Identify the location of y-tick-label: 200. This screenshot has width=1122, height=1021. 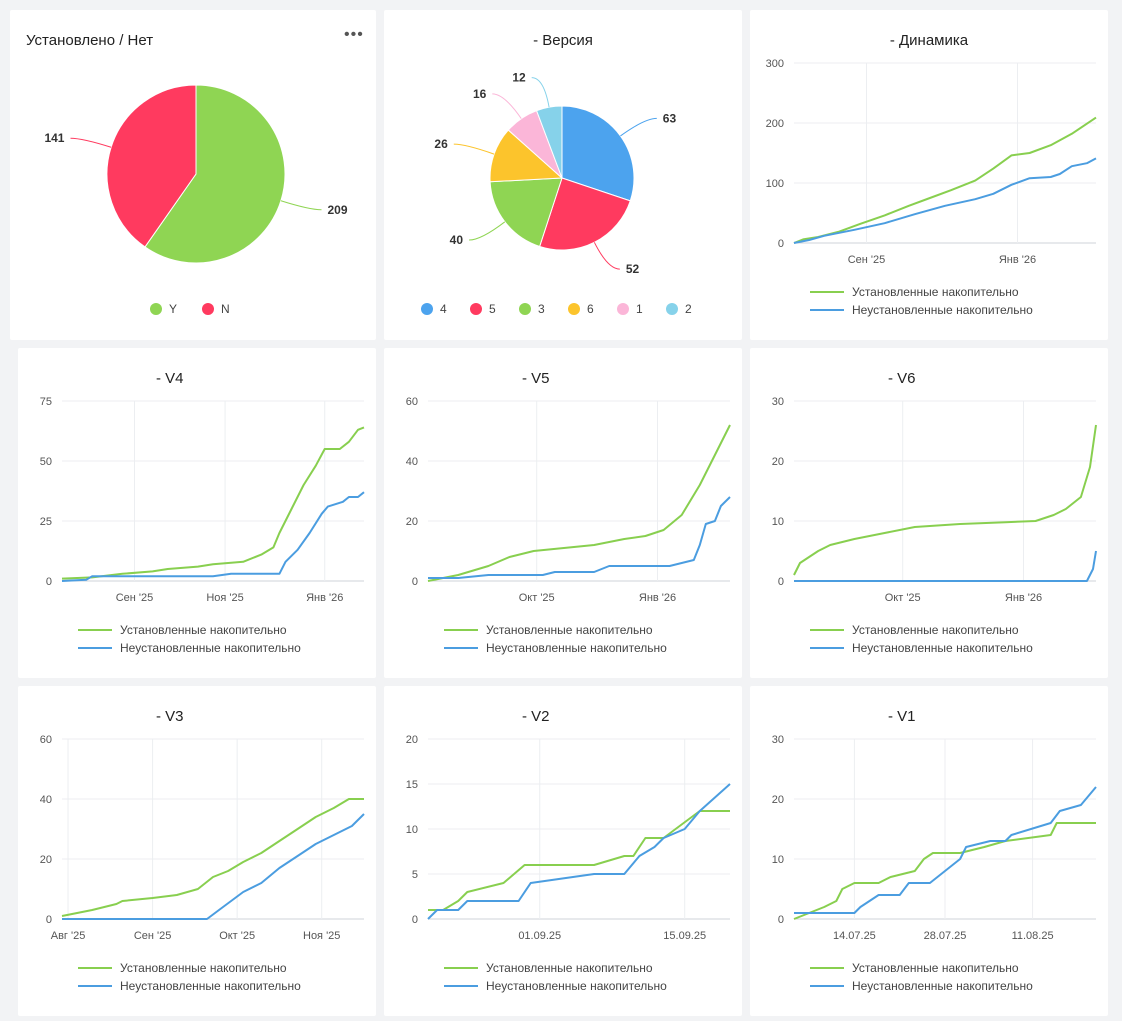
(775, 124).